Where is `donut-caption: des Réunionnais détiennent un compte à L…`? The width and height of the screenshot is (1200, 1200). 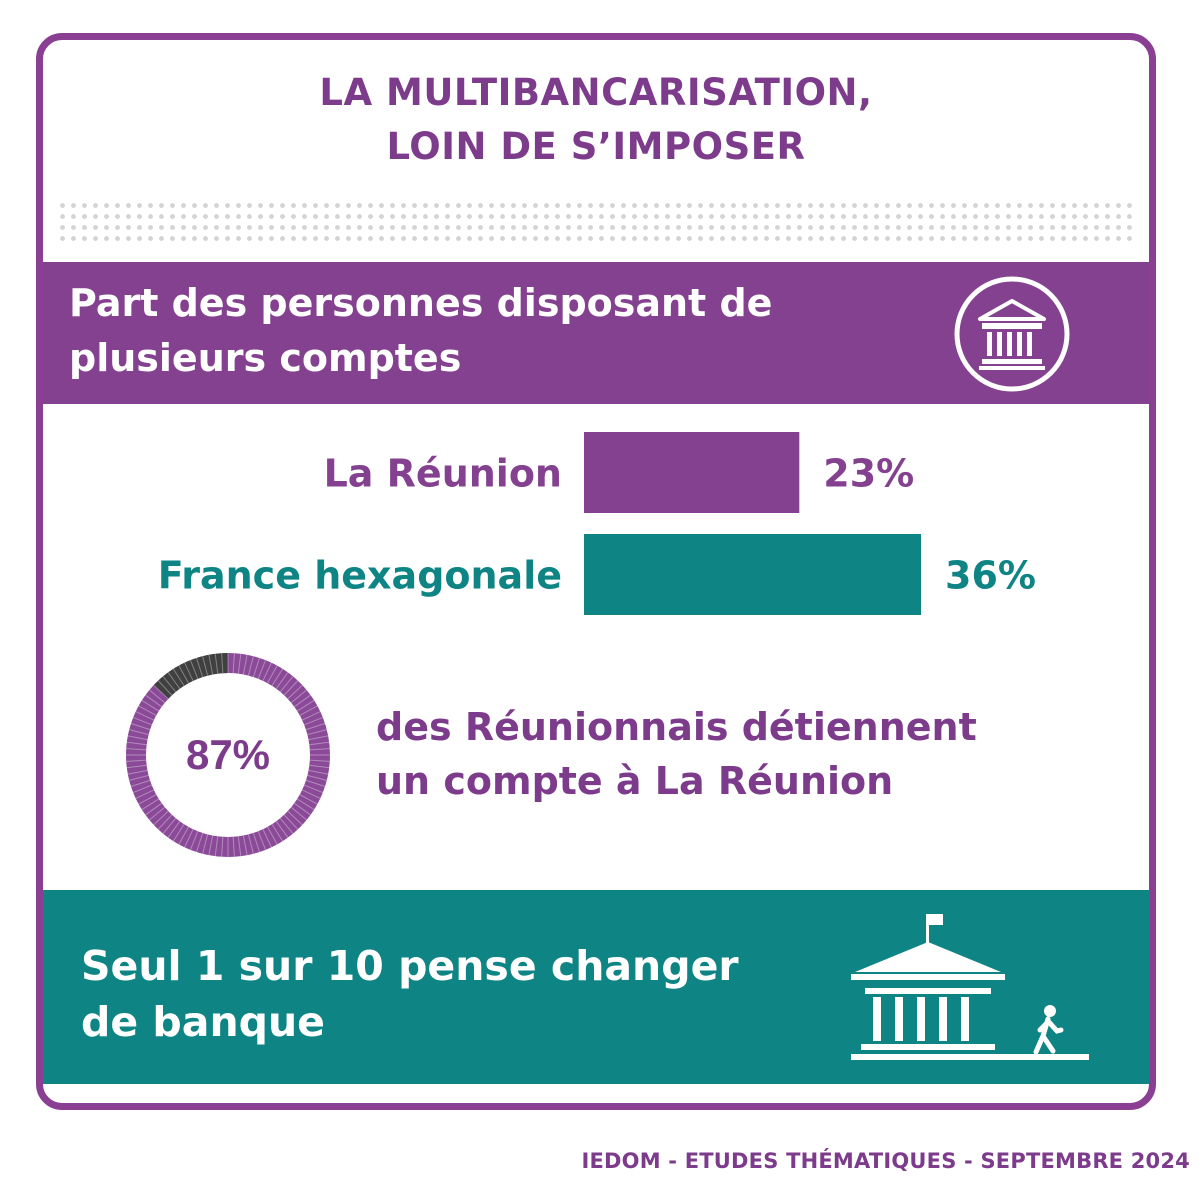 donut-caption: des Réunionnais détiennent un compte à L… is located at coordinates (676, 754).